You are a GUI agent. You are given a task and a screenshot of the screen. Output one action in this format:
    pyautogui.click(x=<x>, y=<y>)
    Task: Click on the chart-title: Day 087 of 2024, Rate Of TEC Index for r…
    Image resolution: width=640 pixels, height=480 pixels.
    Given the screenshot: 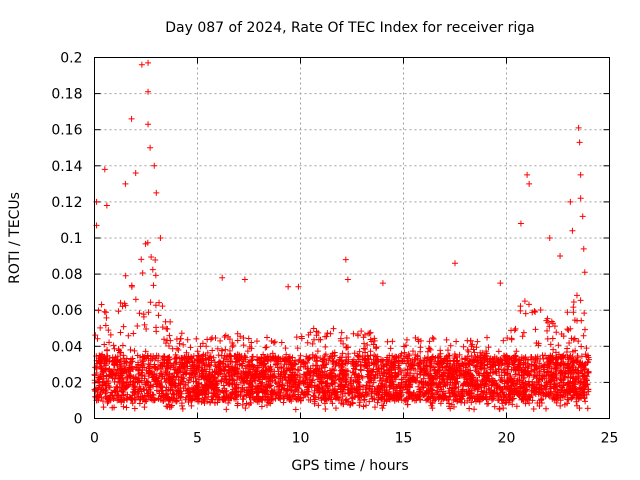 What is the action you would take?
    pyautogui.click(x=349, y=28)
    